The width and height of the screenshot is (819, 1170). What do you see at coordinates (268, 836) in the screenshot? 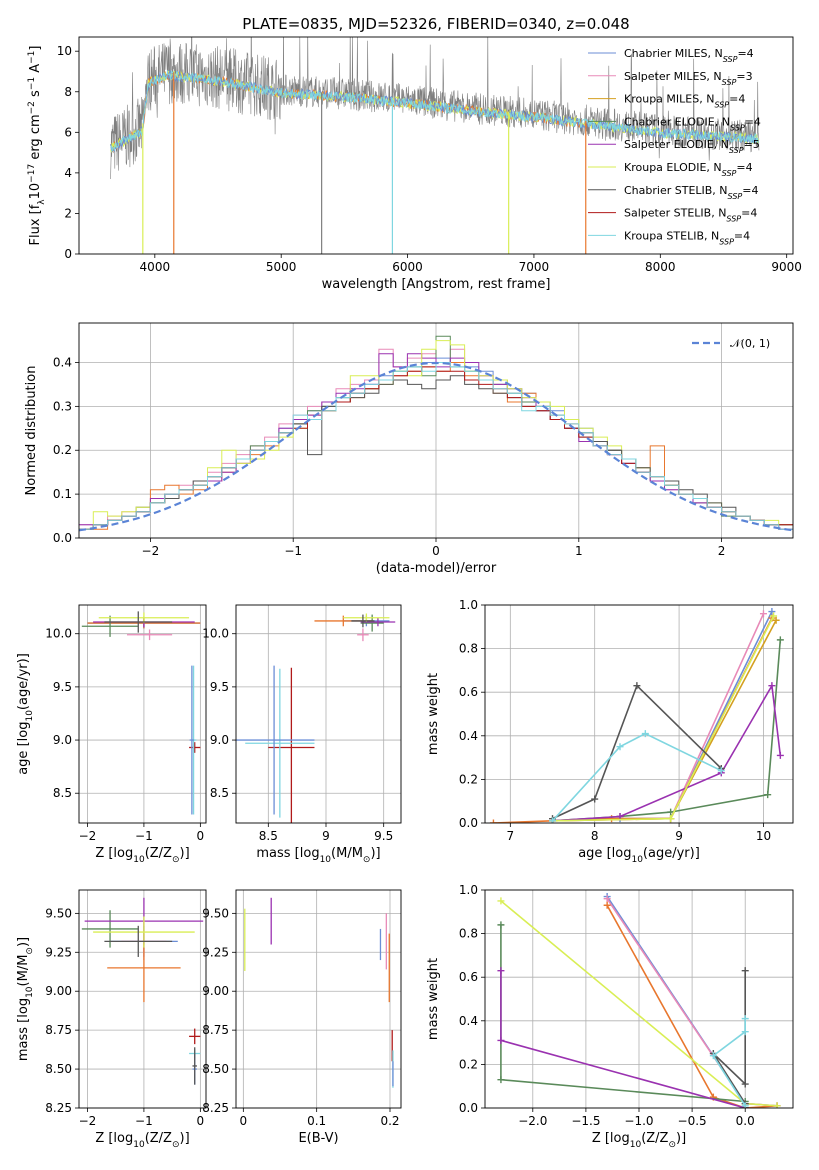
I see `x-tick-label: 8.5` at bounding box center [268, 836].